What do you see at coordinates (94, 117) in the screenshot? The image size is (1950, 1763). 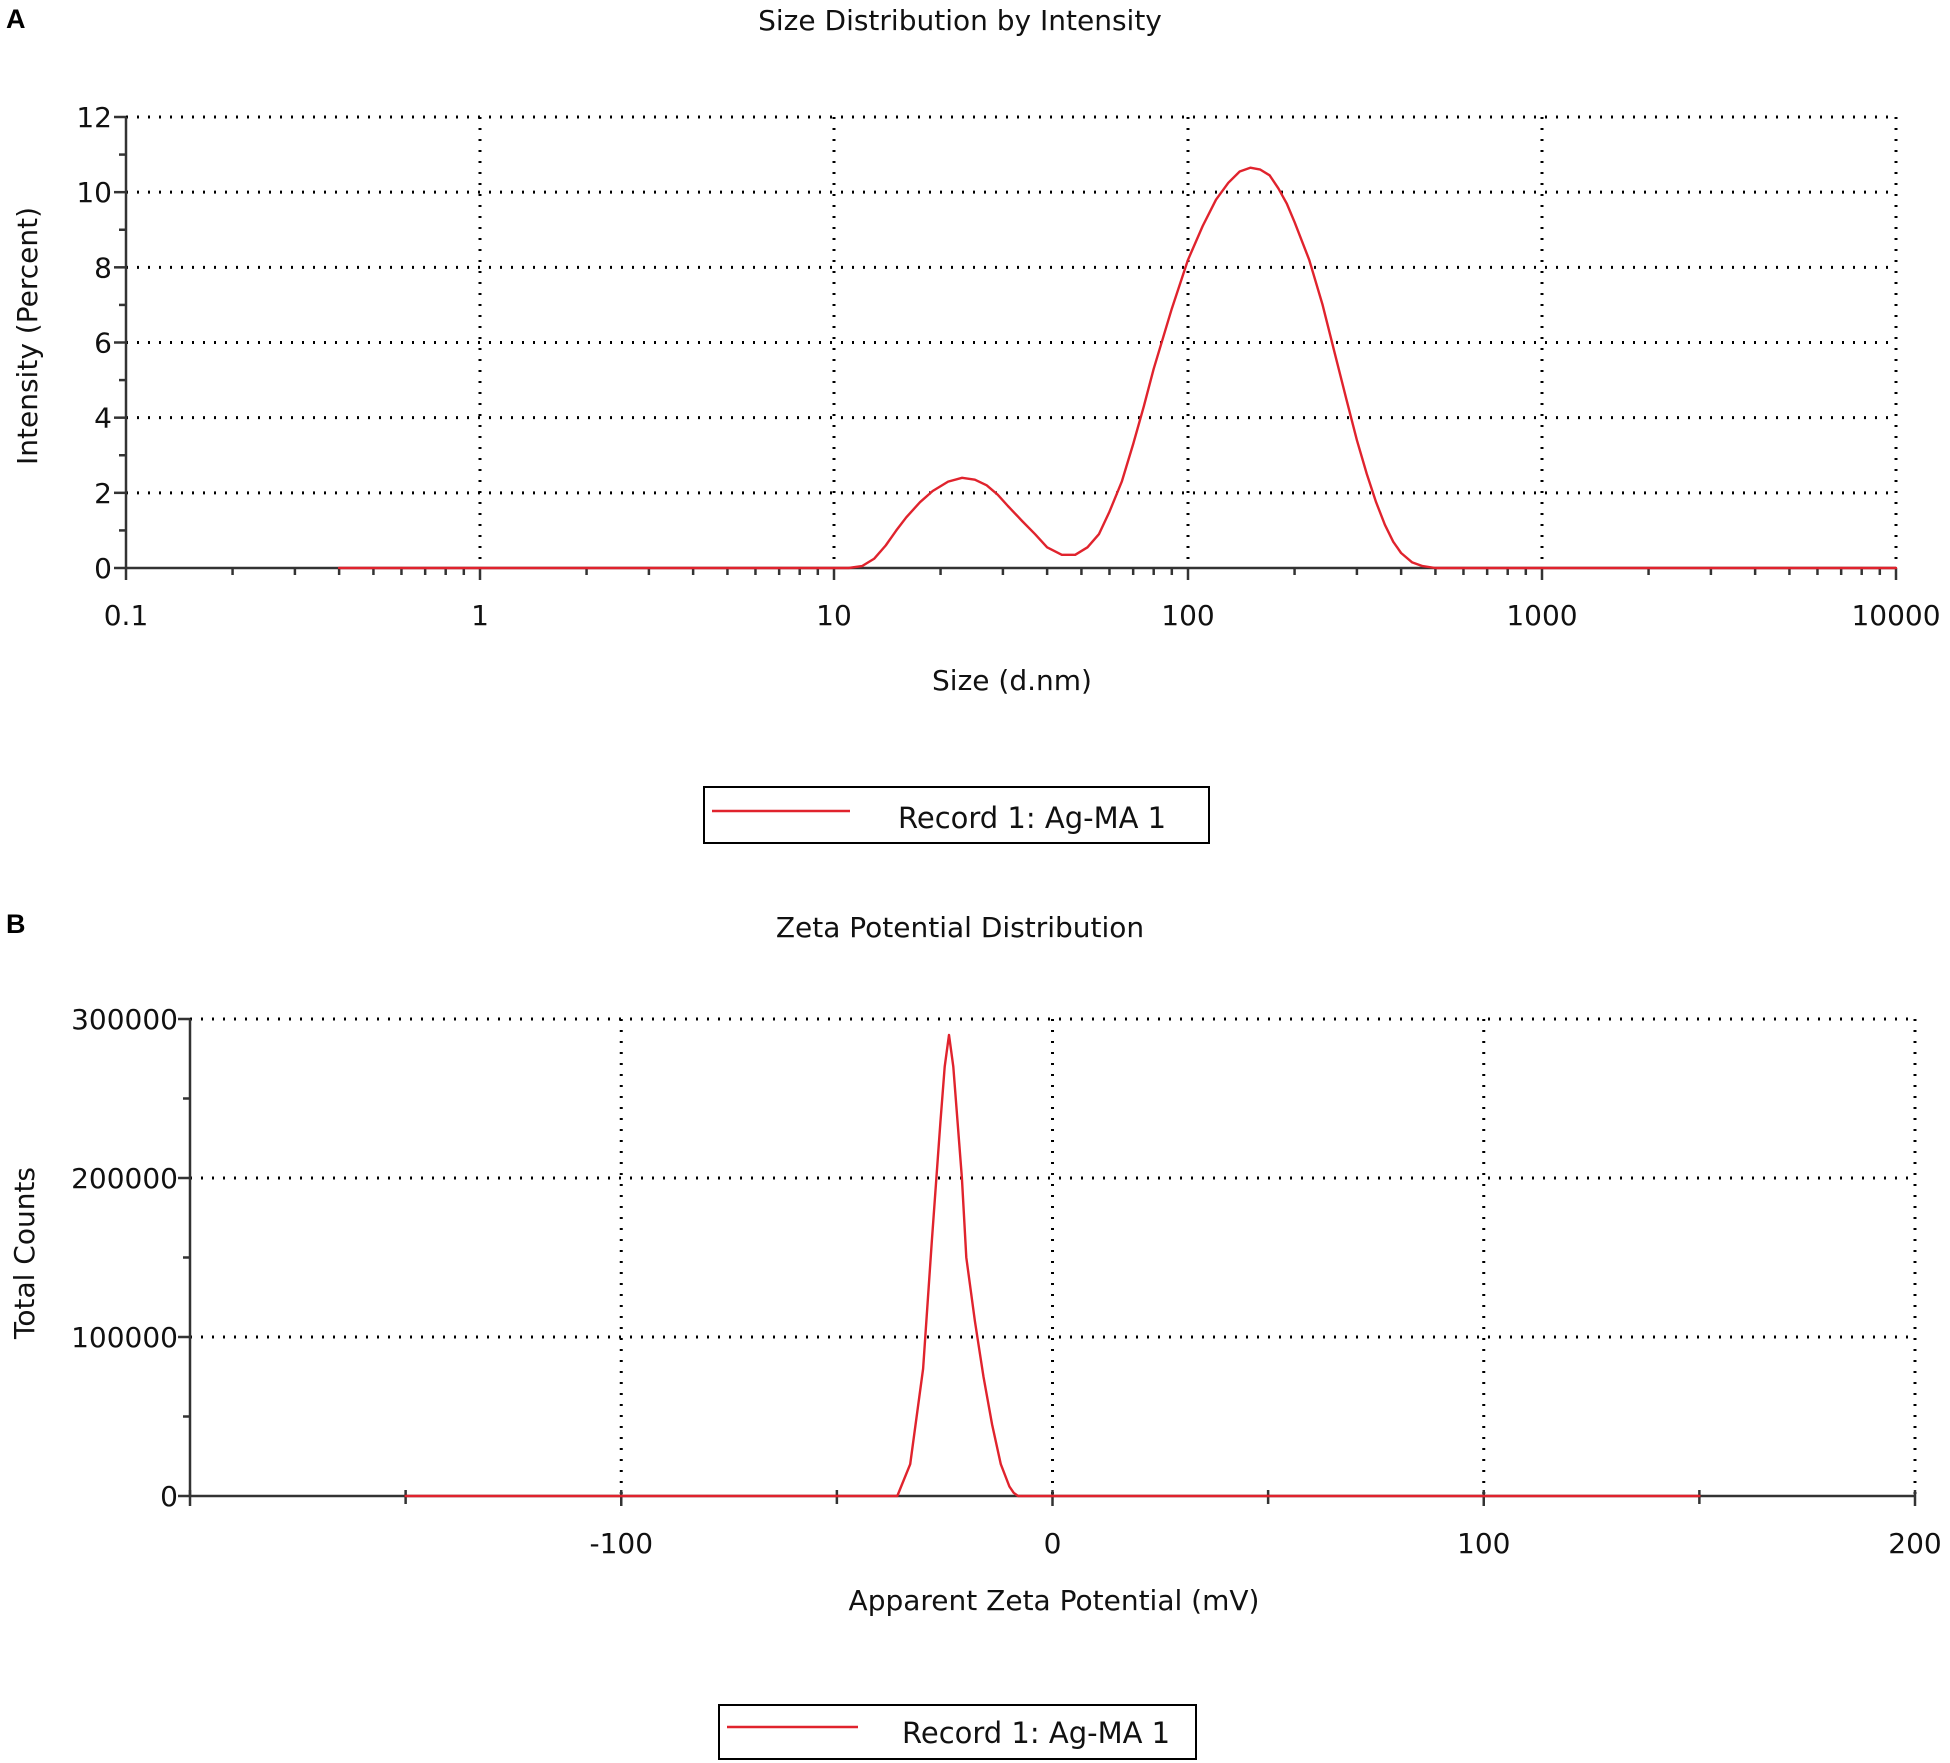 I see `chart-a-y-tick-label: 12` at bounding box center [94, 117].